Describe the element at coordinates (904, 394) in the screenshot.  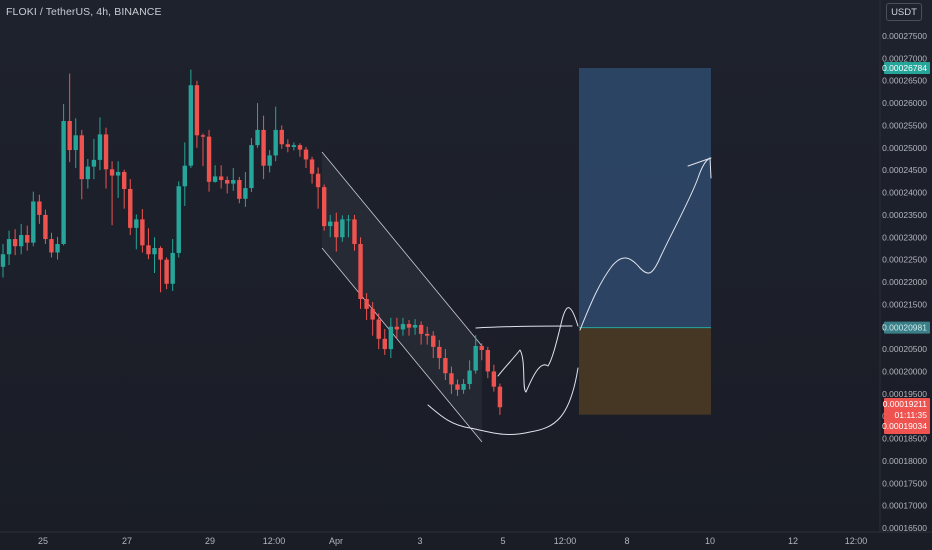
I see `y-tick-label: 0.00019500` at that location.